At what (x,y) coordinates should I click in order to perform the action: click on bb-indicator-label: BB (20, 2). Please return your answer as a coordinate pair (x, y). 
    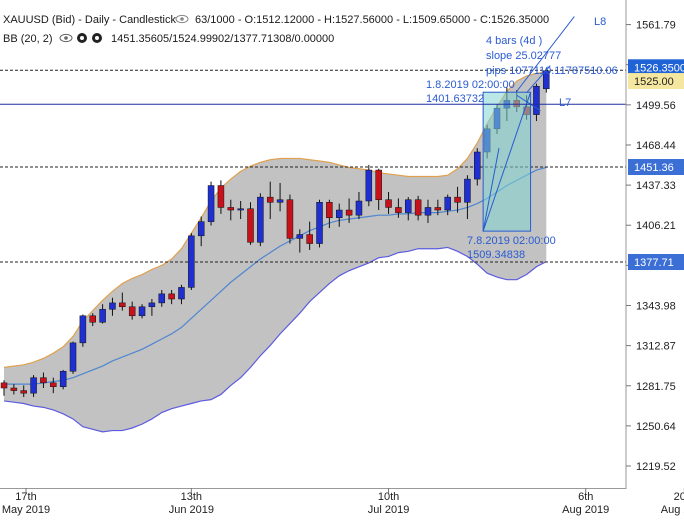
    Looking at the image, I should click on (28, 39).